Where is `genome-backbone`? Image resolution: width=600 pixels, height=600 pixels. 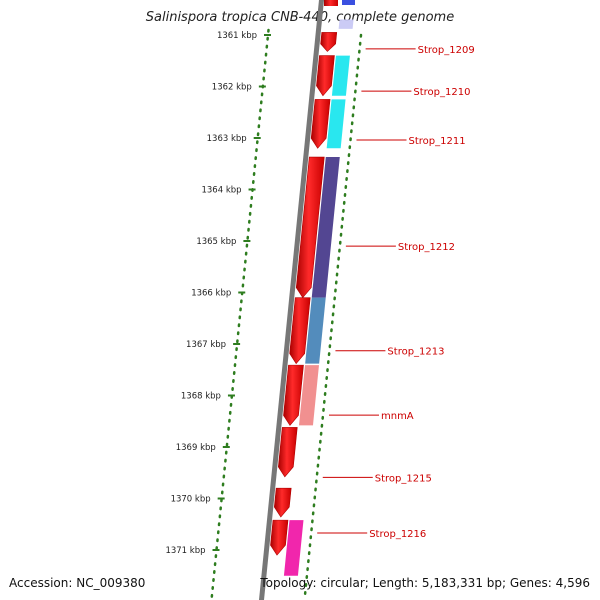 genome-backbone is located at coordinates (291, 300).